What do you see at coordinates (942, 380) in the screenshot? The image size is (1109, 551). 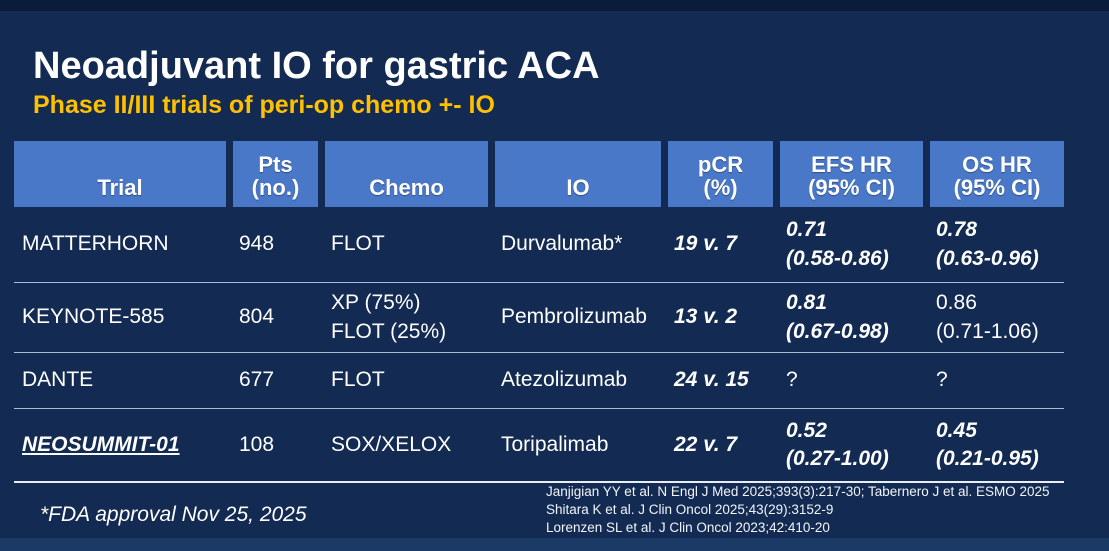 I see `cell-os-hr: ?` at bounding box center [942, 380].